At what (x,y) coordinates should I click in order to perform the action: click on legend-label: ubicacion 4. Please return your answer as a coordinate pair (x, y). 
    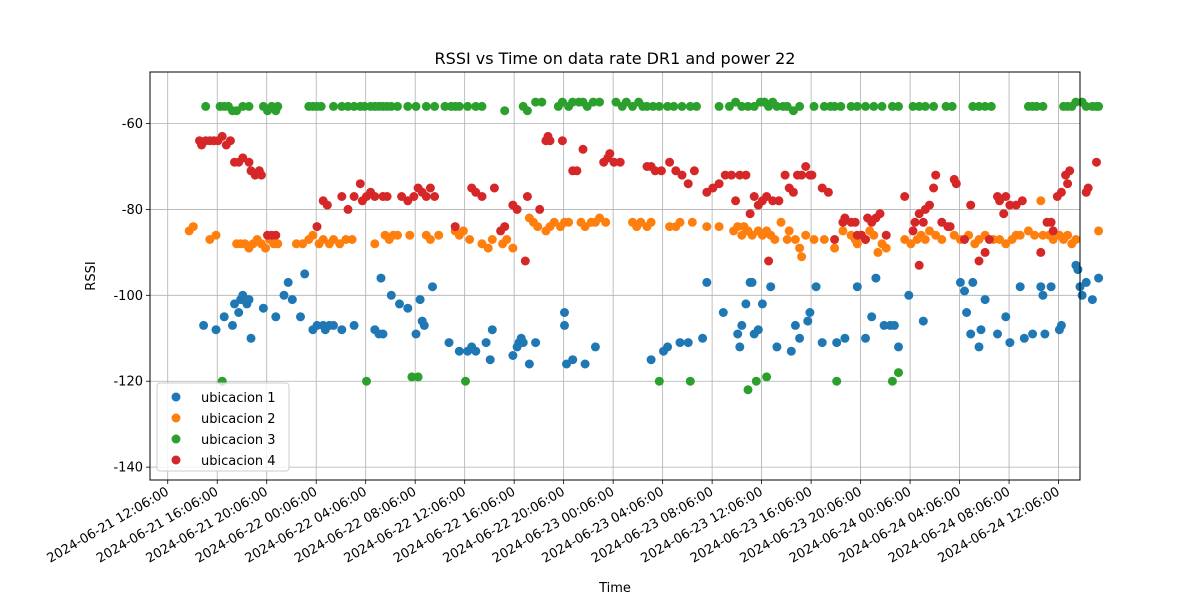
    Looking at the image, I should click on (238, 461).